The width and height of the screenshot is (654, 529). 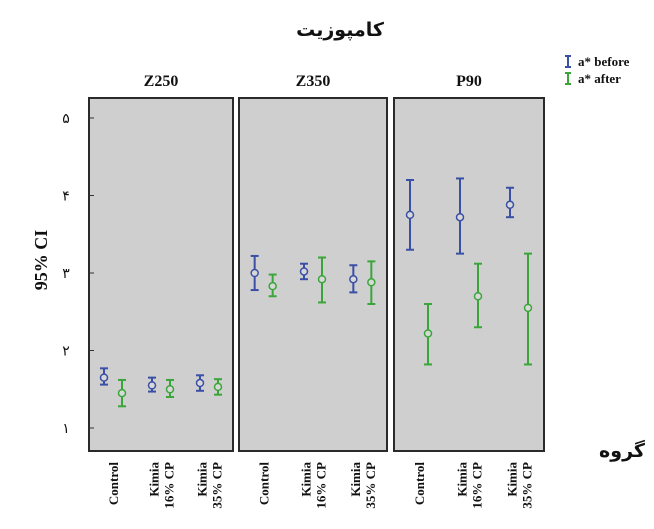 I want to click on x-axis-label: گروه, so click(x=622, y=450).